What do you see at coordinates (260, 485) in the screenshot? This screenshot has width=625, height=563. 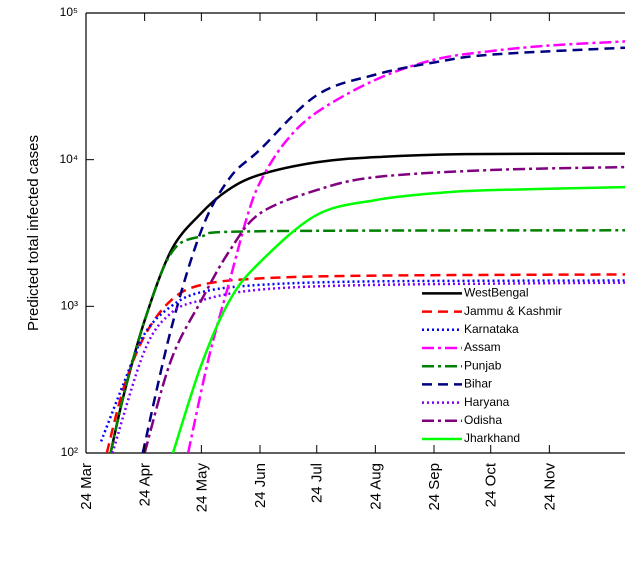 I see `x-tick-label: 24 Jun` at bounding box center [260, 485].